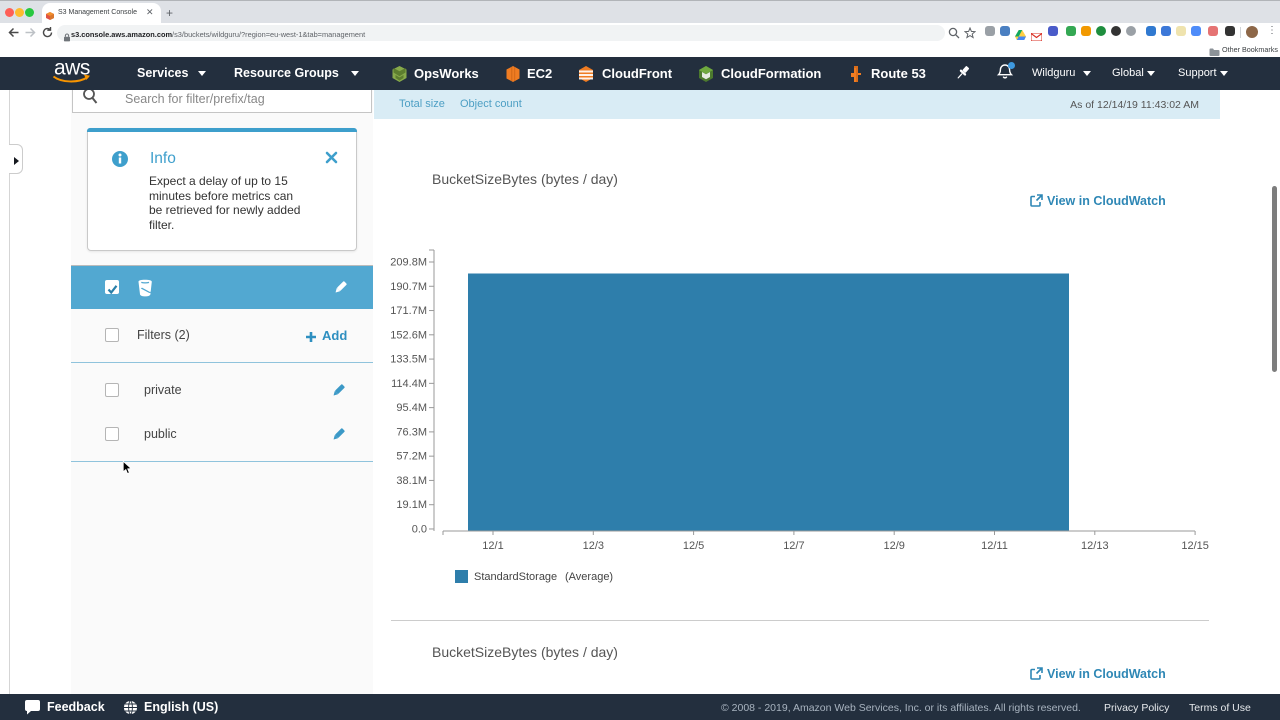  I want to click on svg-text: aws, so click(72, 68).